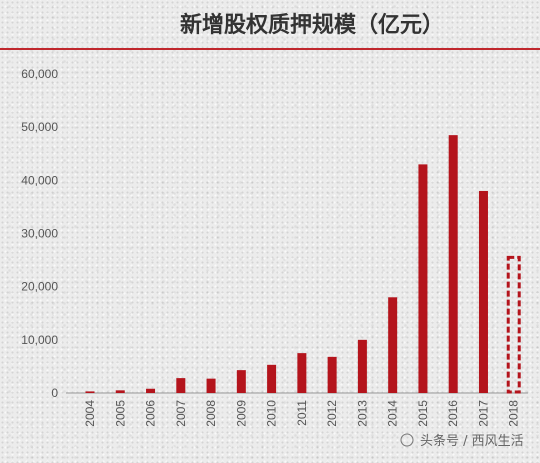 This screenshot has height=463, width=540. Describe the element at coordinates (120, 413) in the screenshot. I see `x-tick-label: 2005` at that location.